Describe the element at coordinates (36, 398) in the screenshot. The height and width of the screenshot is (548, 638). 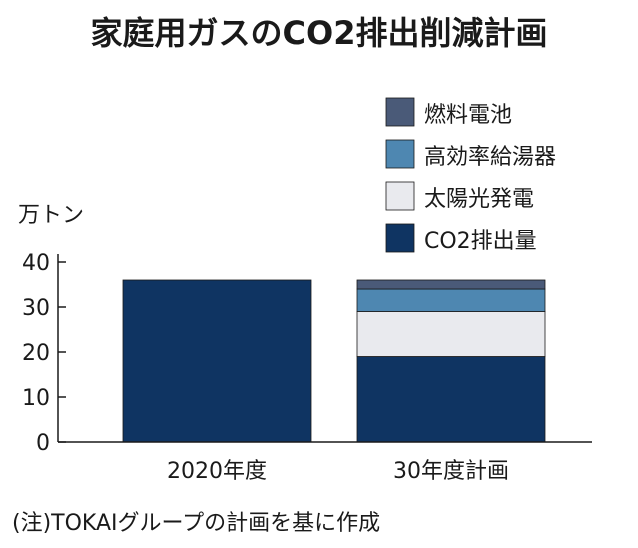
I see `y-tick-label: 10` at that location.